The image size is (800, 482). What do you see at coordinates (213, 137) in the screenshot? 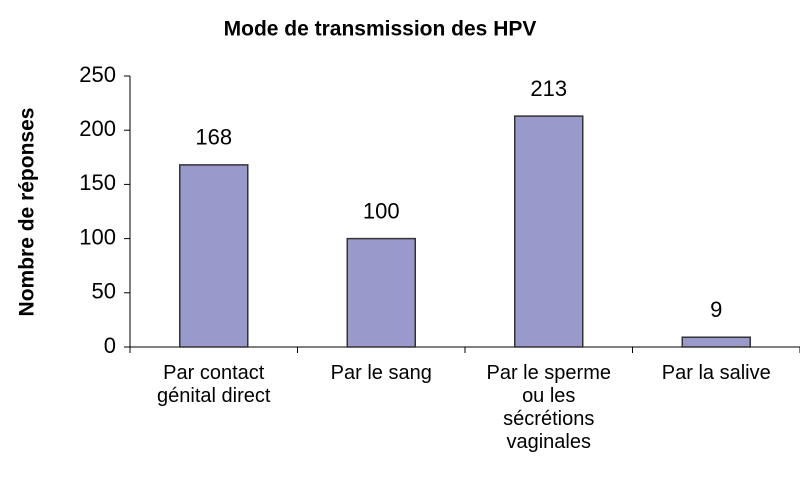
I see `data-label: 168` at bounding box center [213, 137].